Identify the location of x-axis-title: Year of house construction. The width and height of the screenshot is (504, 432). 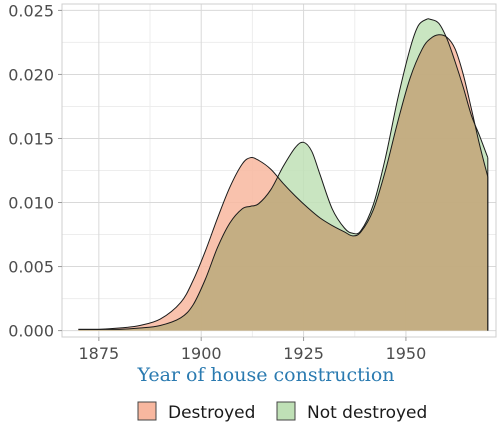
(265, 375).